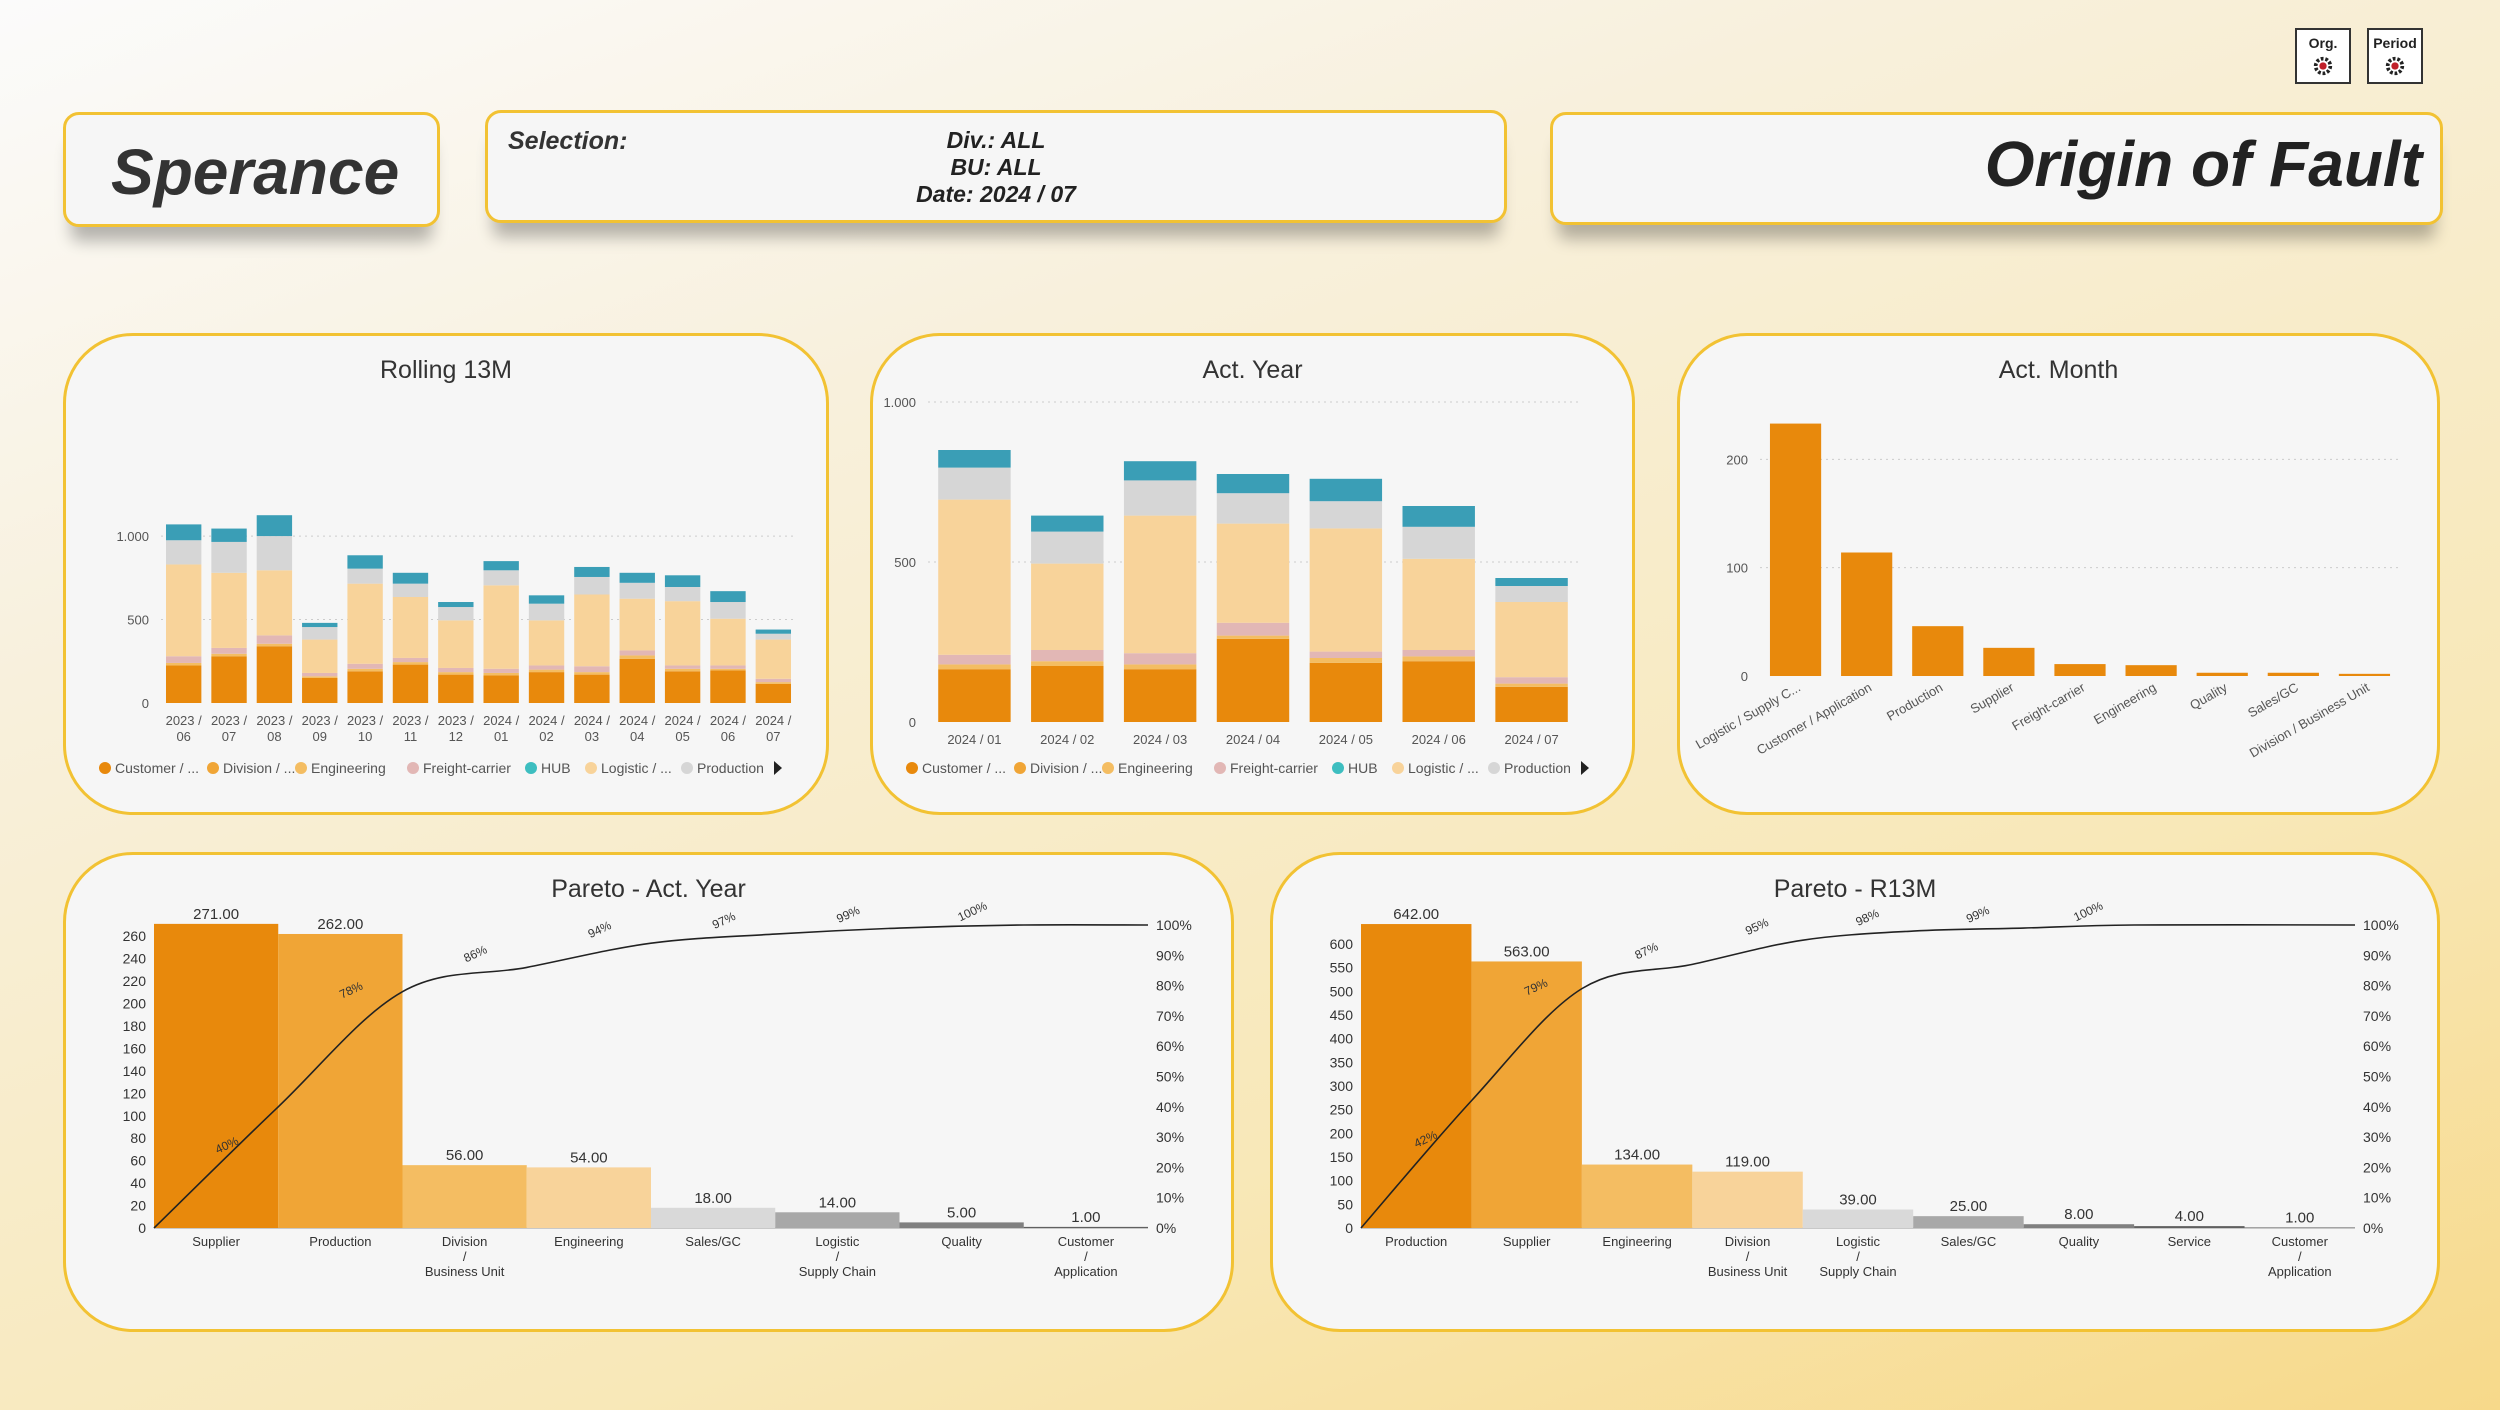  I want to click on data-label: 262.00, so click(340, 924).